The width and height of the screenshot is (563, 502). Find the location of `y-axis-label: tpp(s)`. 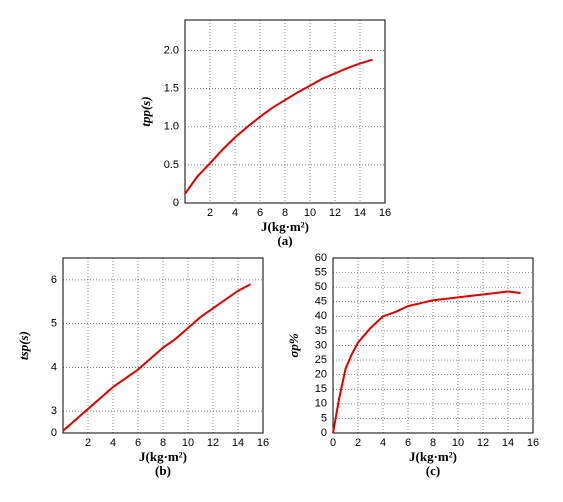

y-axis-label: tpp(s) is located at coordinates (145, 111).